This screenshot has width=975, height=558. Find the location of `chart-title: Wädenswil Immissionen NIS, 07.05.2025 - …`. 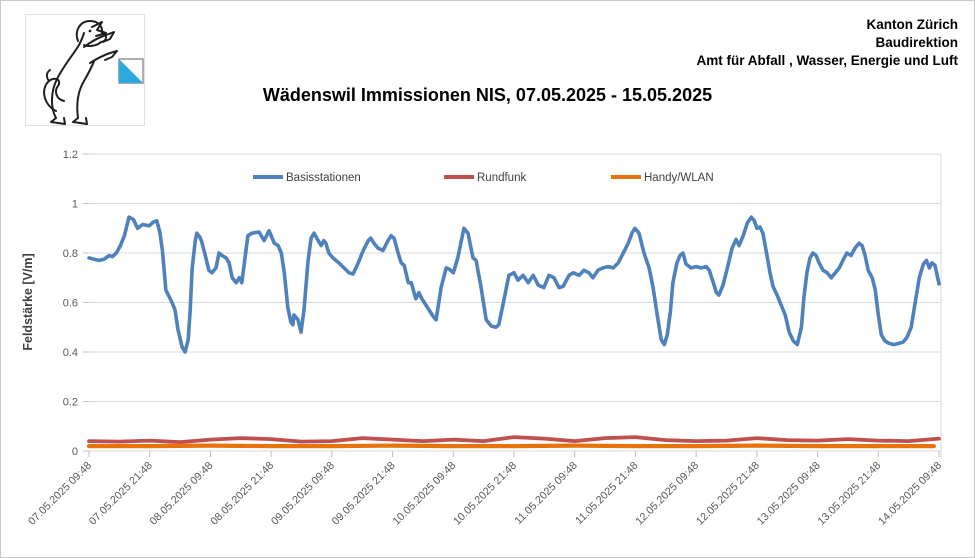

chart-title: Wädenswil Immissionen NIS, 07.05.2025 - … is located at coordinates (487, 95).